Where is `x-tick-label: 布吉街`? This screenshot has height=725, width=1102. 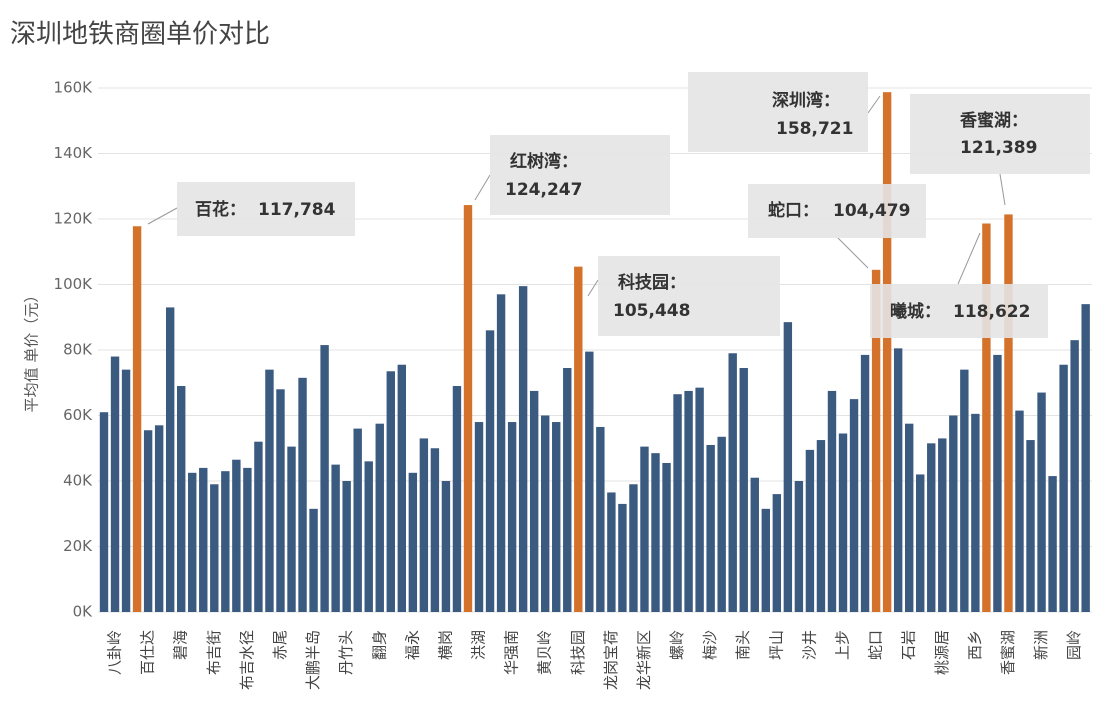
x-tick-label: 布吉街 is located at coordinates (214, 652).